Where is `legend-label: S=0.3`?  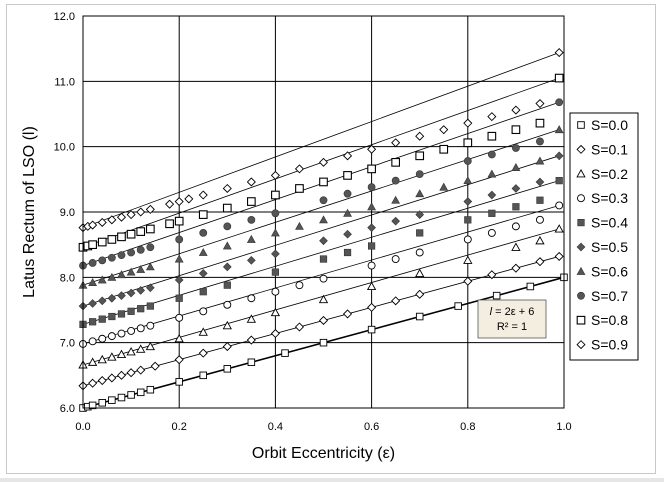
legend-label: S=0.3 is located at coordinates (609, 198).